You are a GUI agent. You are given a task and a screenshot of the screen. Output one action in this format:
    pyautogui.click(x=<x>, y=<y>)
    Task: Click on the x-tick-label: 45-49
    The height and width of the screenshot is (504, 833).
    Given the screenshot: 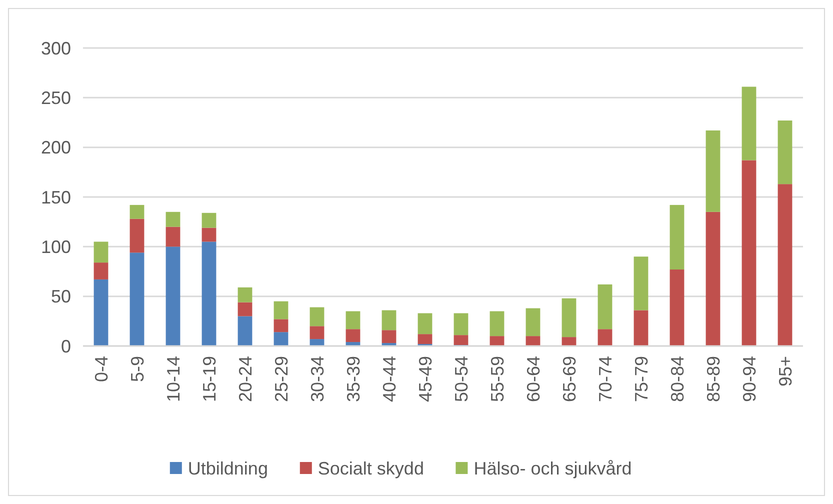 What is the action you would take?
    pyautogui.click(x=425, y=379)
    